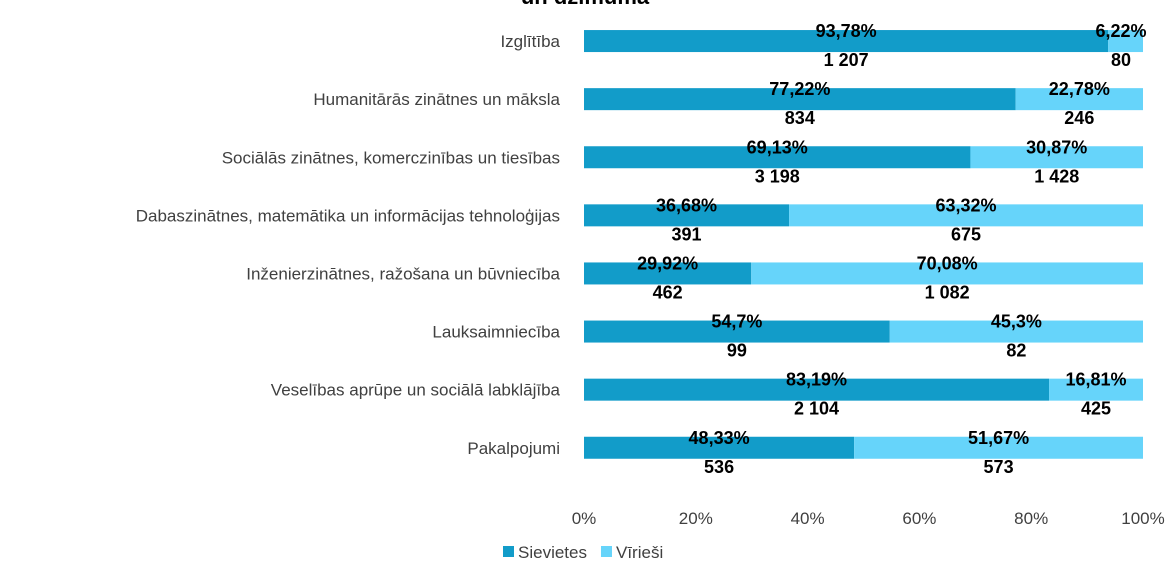 This screenshot has width=1172, height=561. I want to click on legend-label: Vīrieši, so click(639, 552).